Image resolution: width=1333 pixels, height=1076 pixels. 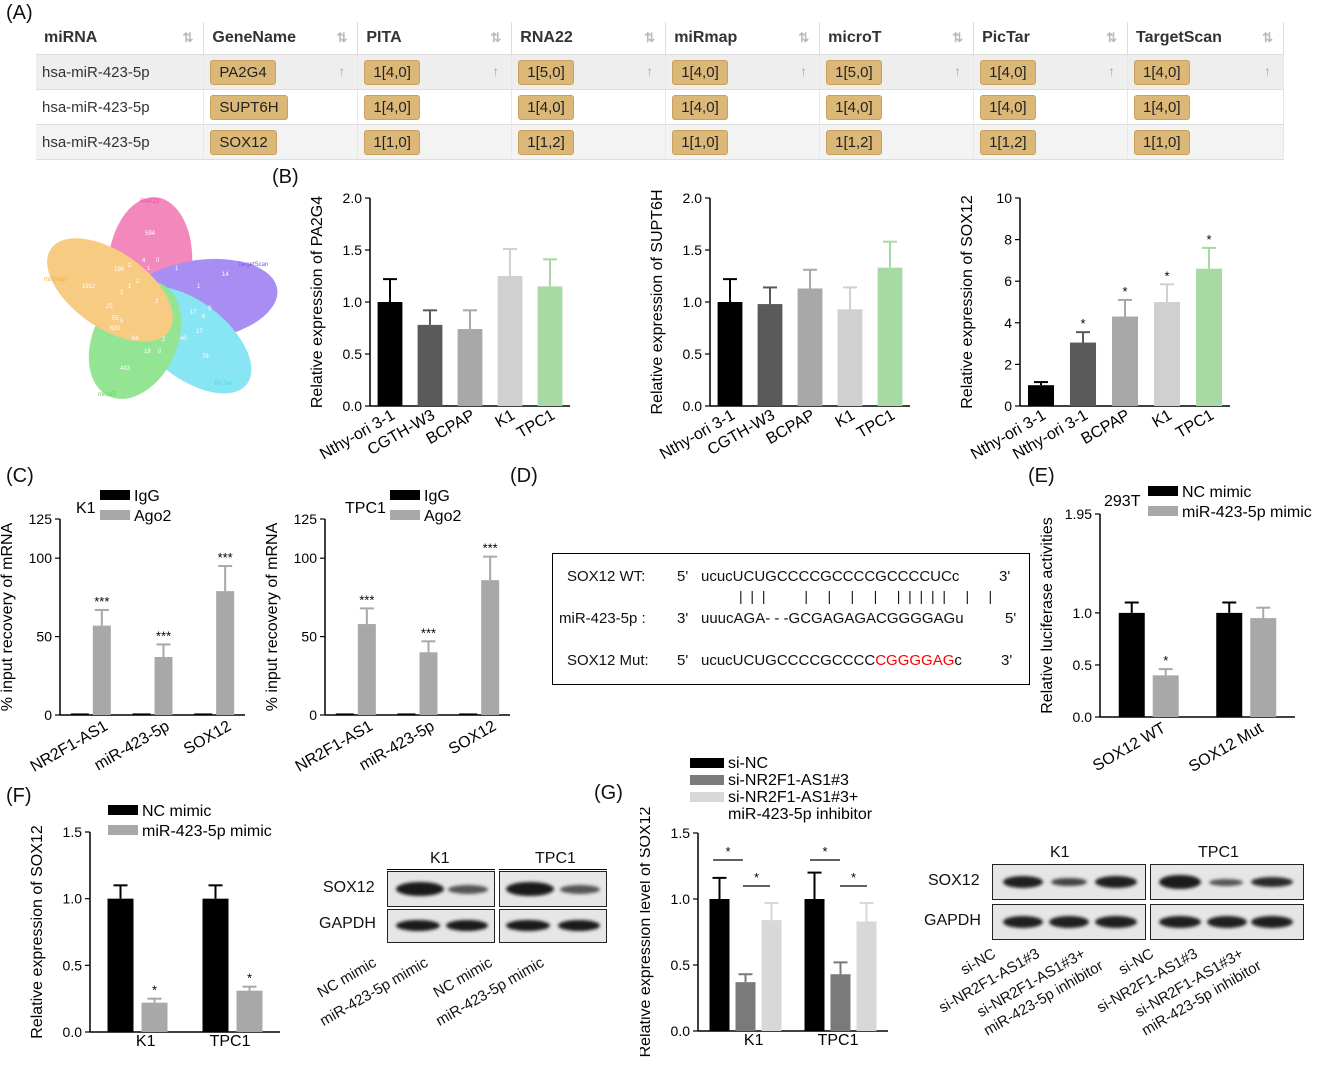 I want to click on chart-title: TPC1, so click(x=365, y=508).